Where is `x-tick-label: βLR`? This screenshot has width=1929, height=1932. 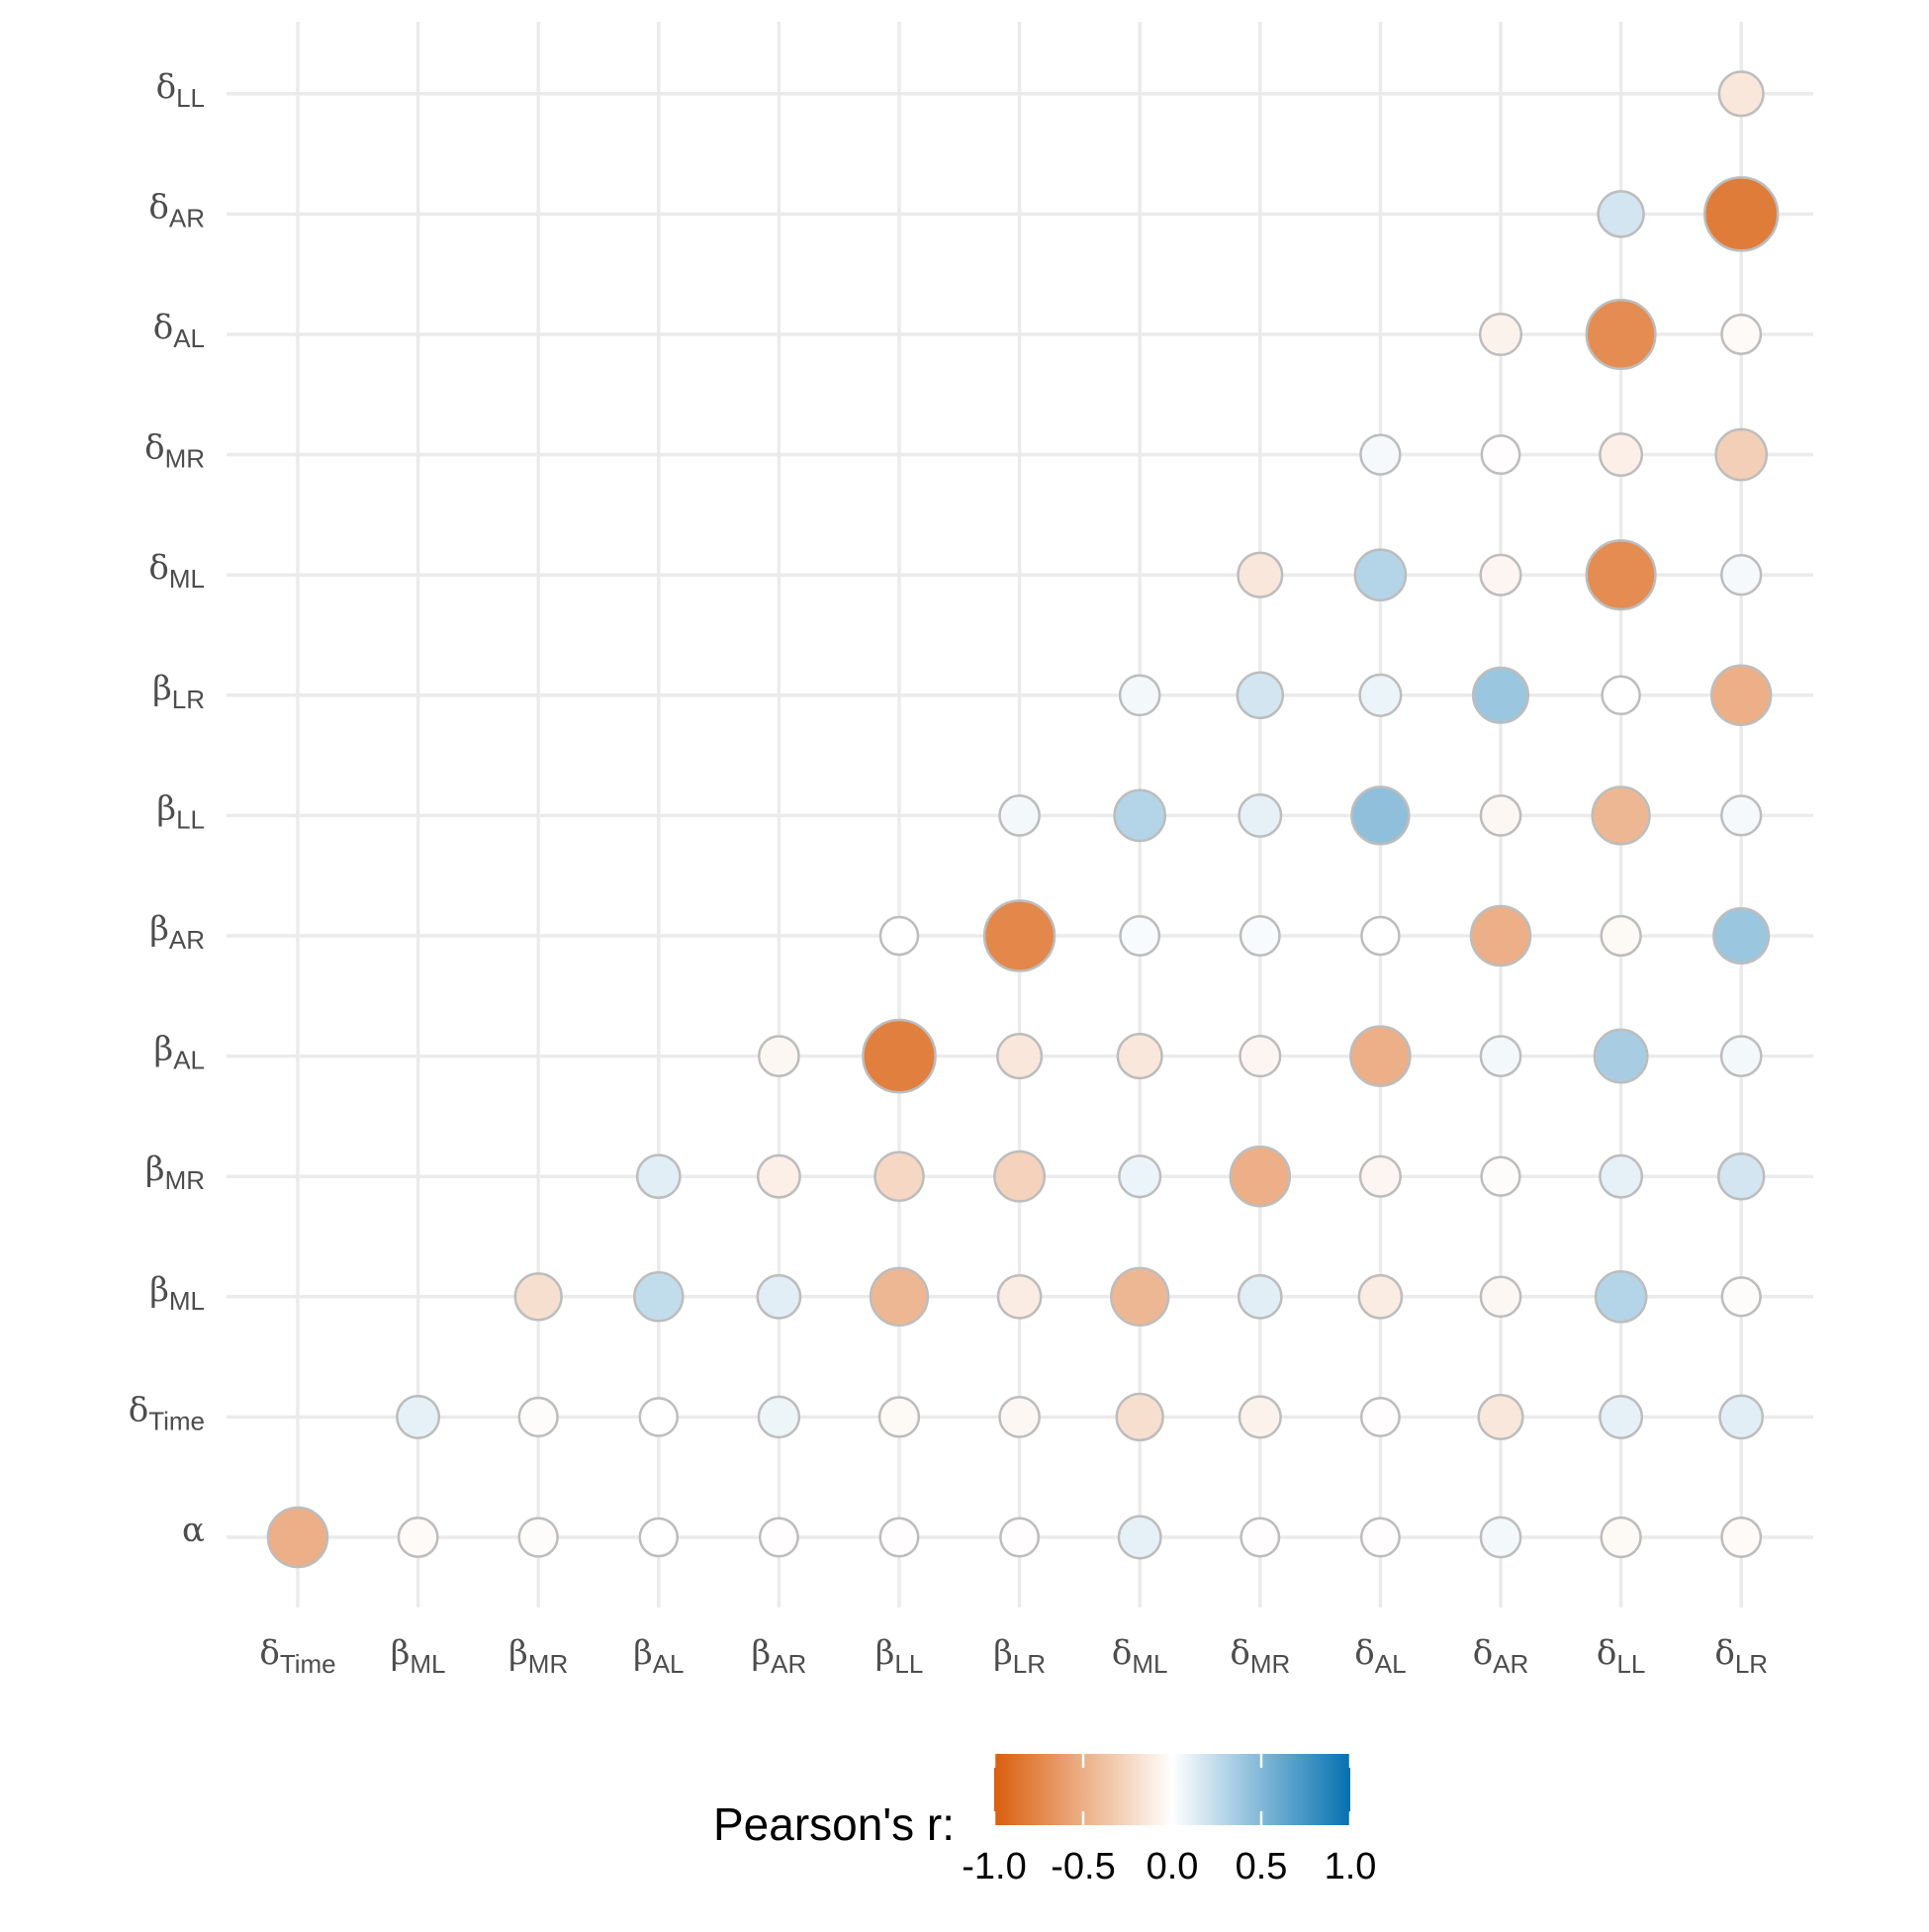 x-tick-label: βLR is located at coordinates (1019, 1656).